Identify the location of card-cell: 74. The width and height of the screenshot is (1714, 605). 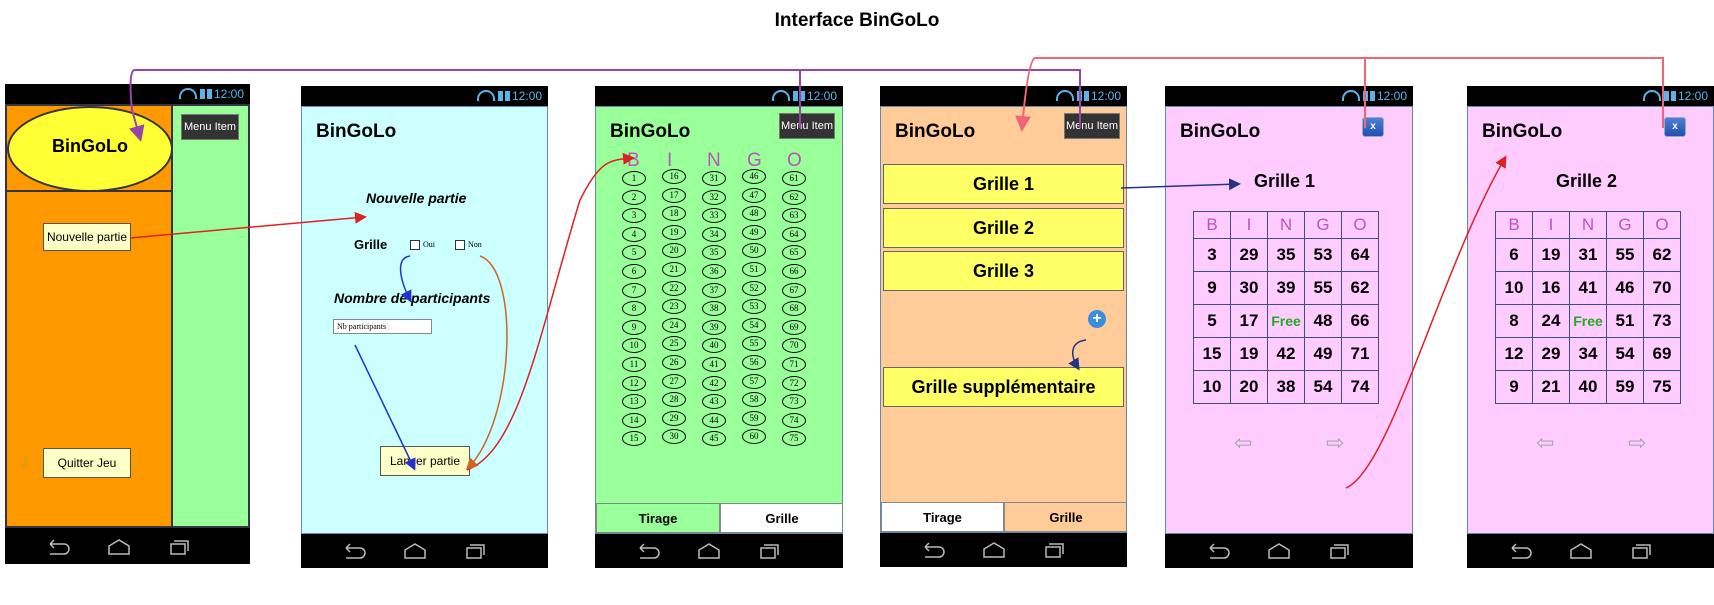
(1360, 387).